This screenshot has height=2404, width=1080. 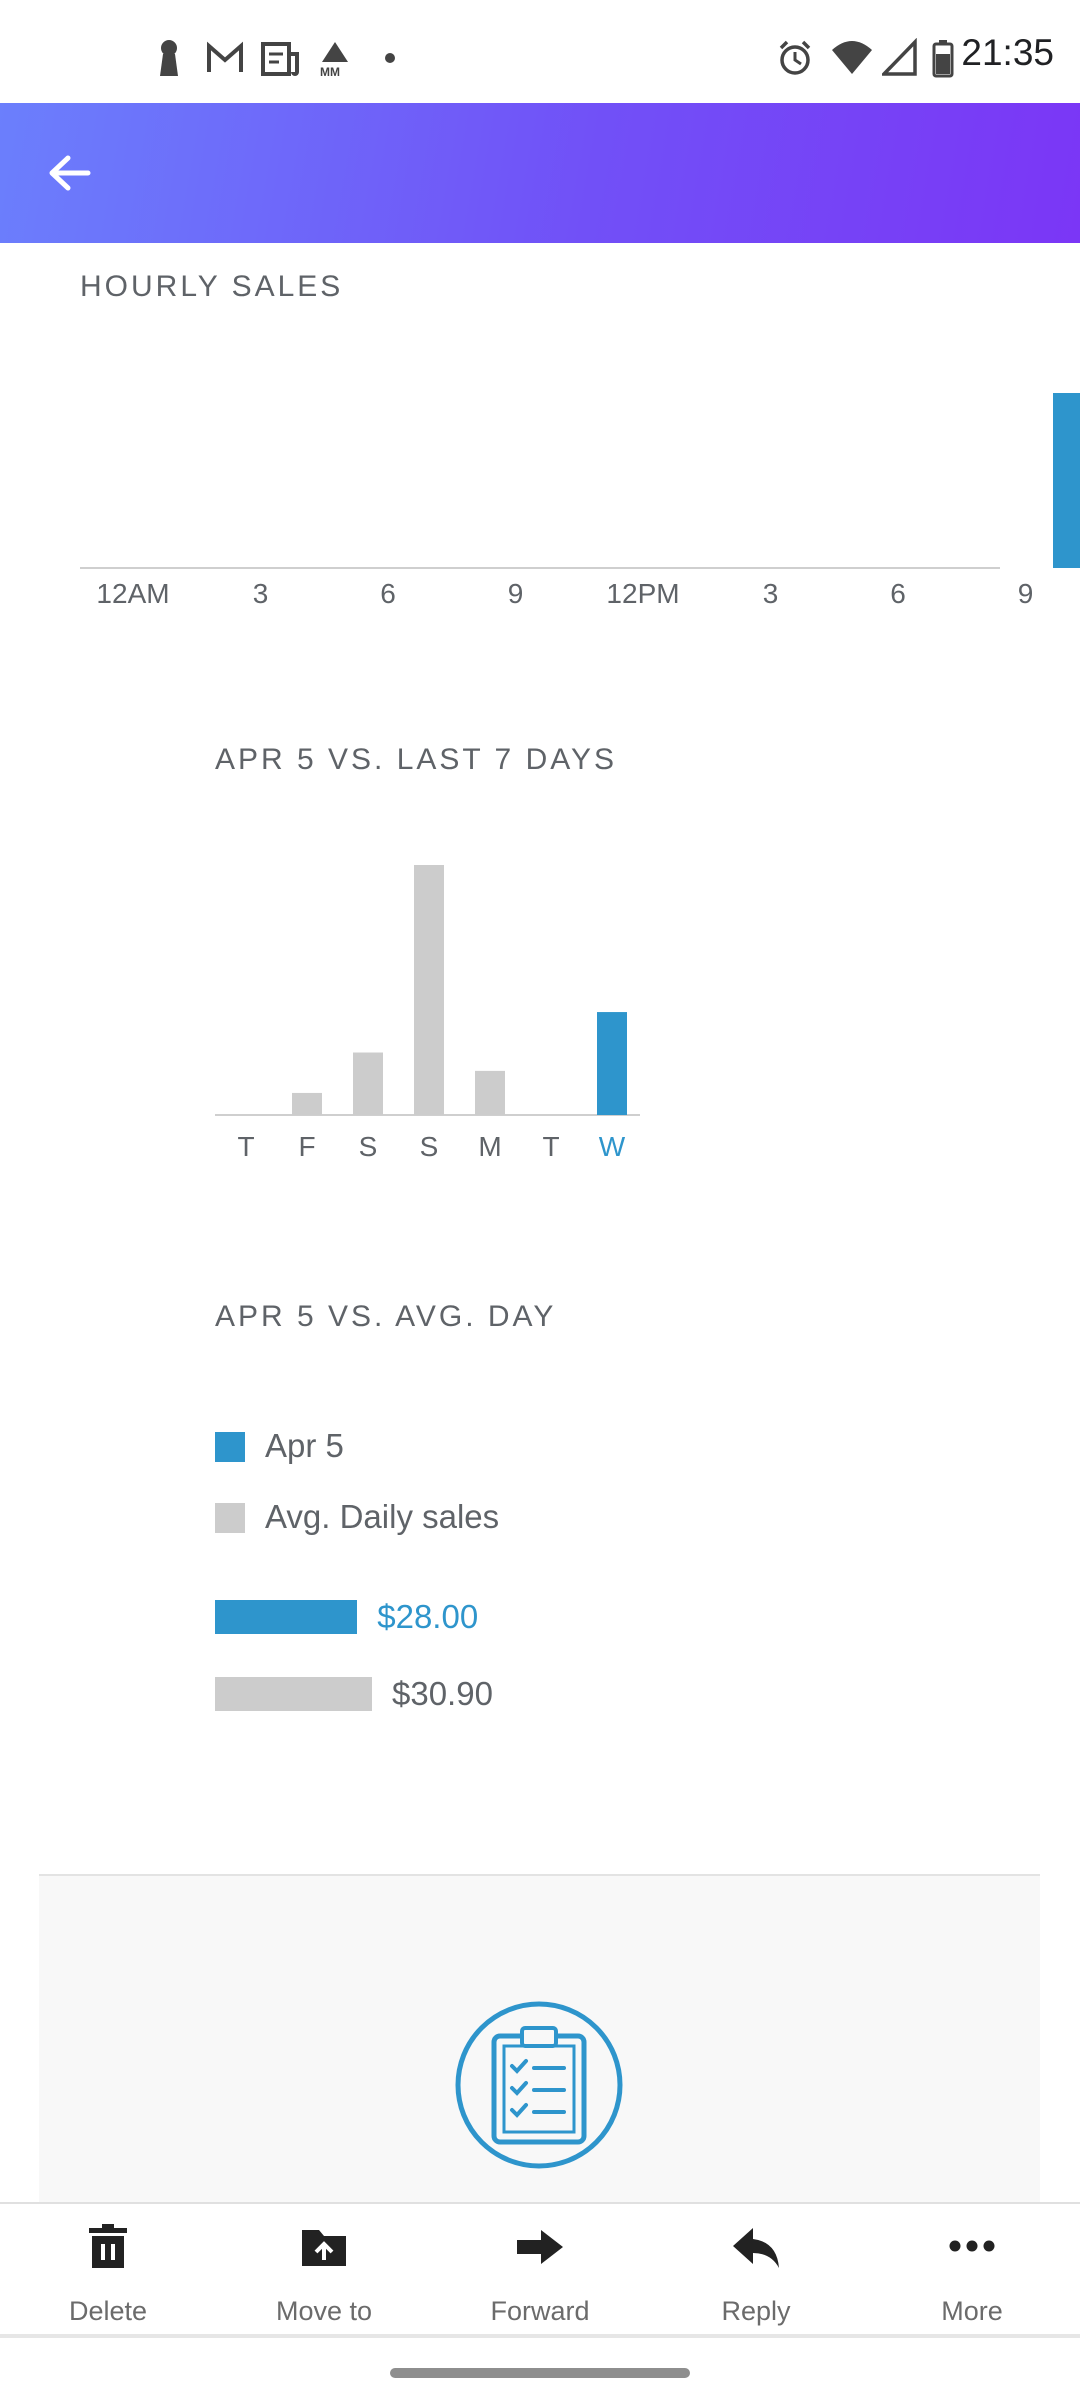 I want to click on hourly-tick-label: 12AM, so click(x=132, y=593).